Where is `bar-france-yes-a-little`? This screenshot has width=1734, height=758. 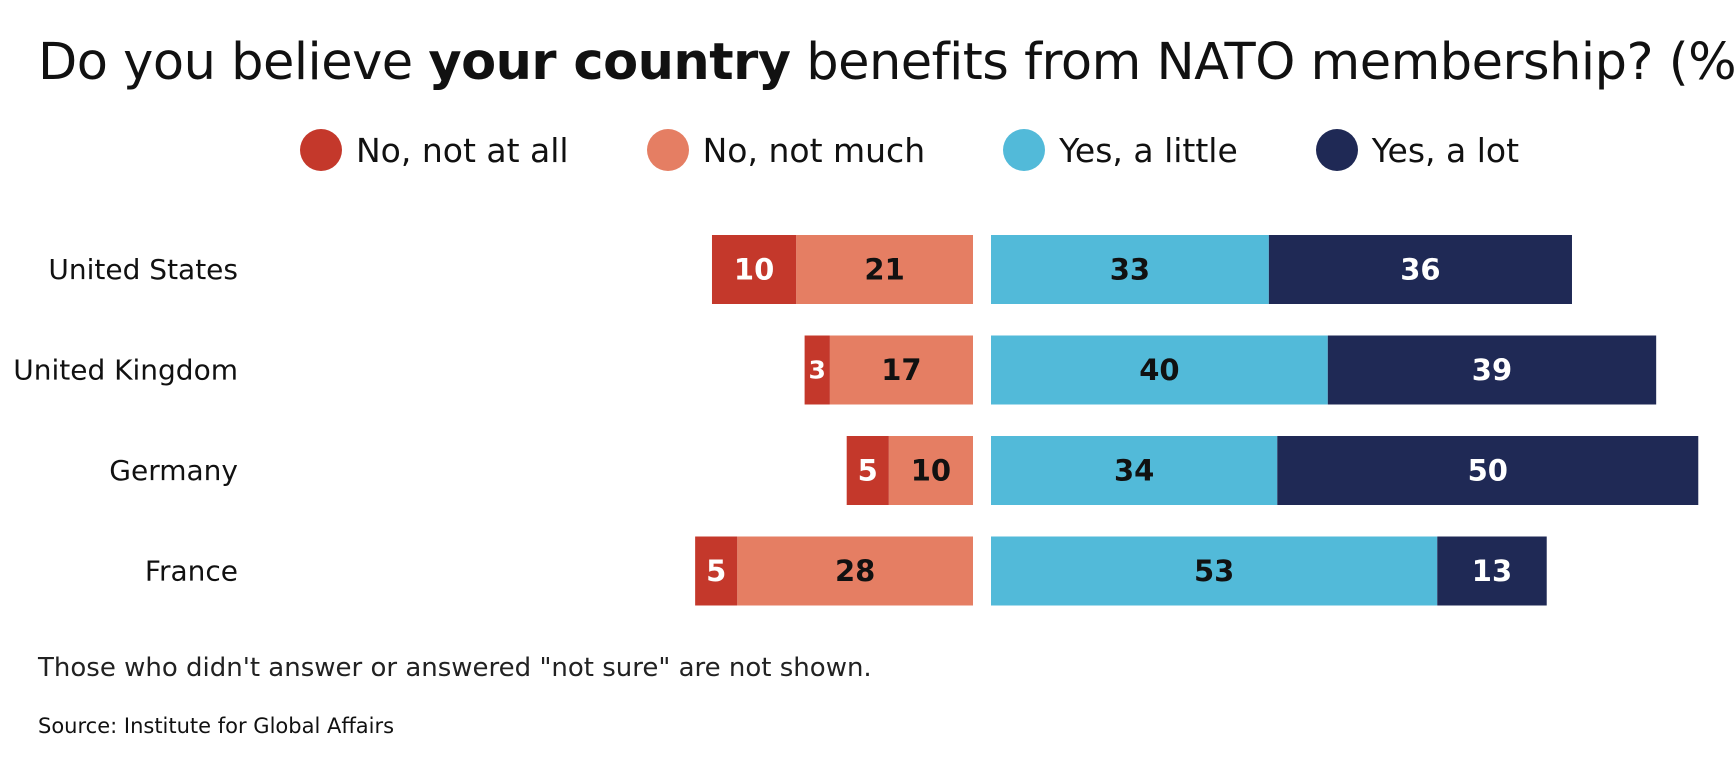 bar-france-yes-a-little is located at coordinates (1214, 571).